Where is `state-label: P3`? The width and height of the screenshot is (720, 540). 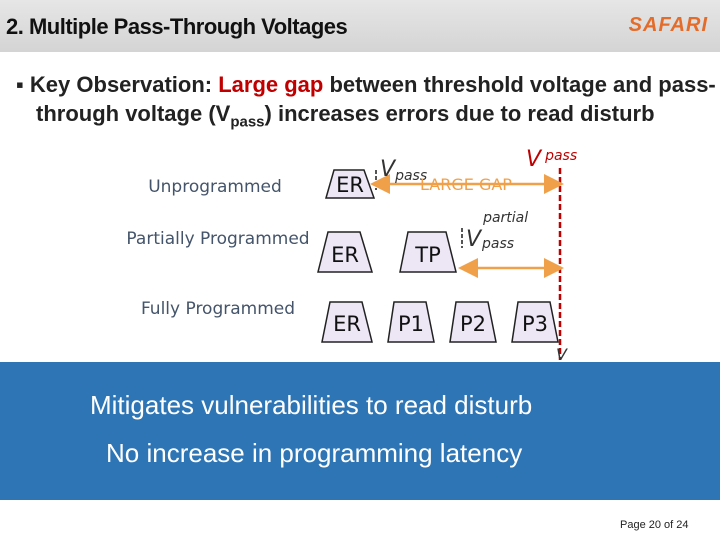
state-label: P3 is located at coordinates (535, 324).